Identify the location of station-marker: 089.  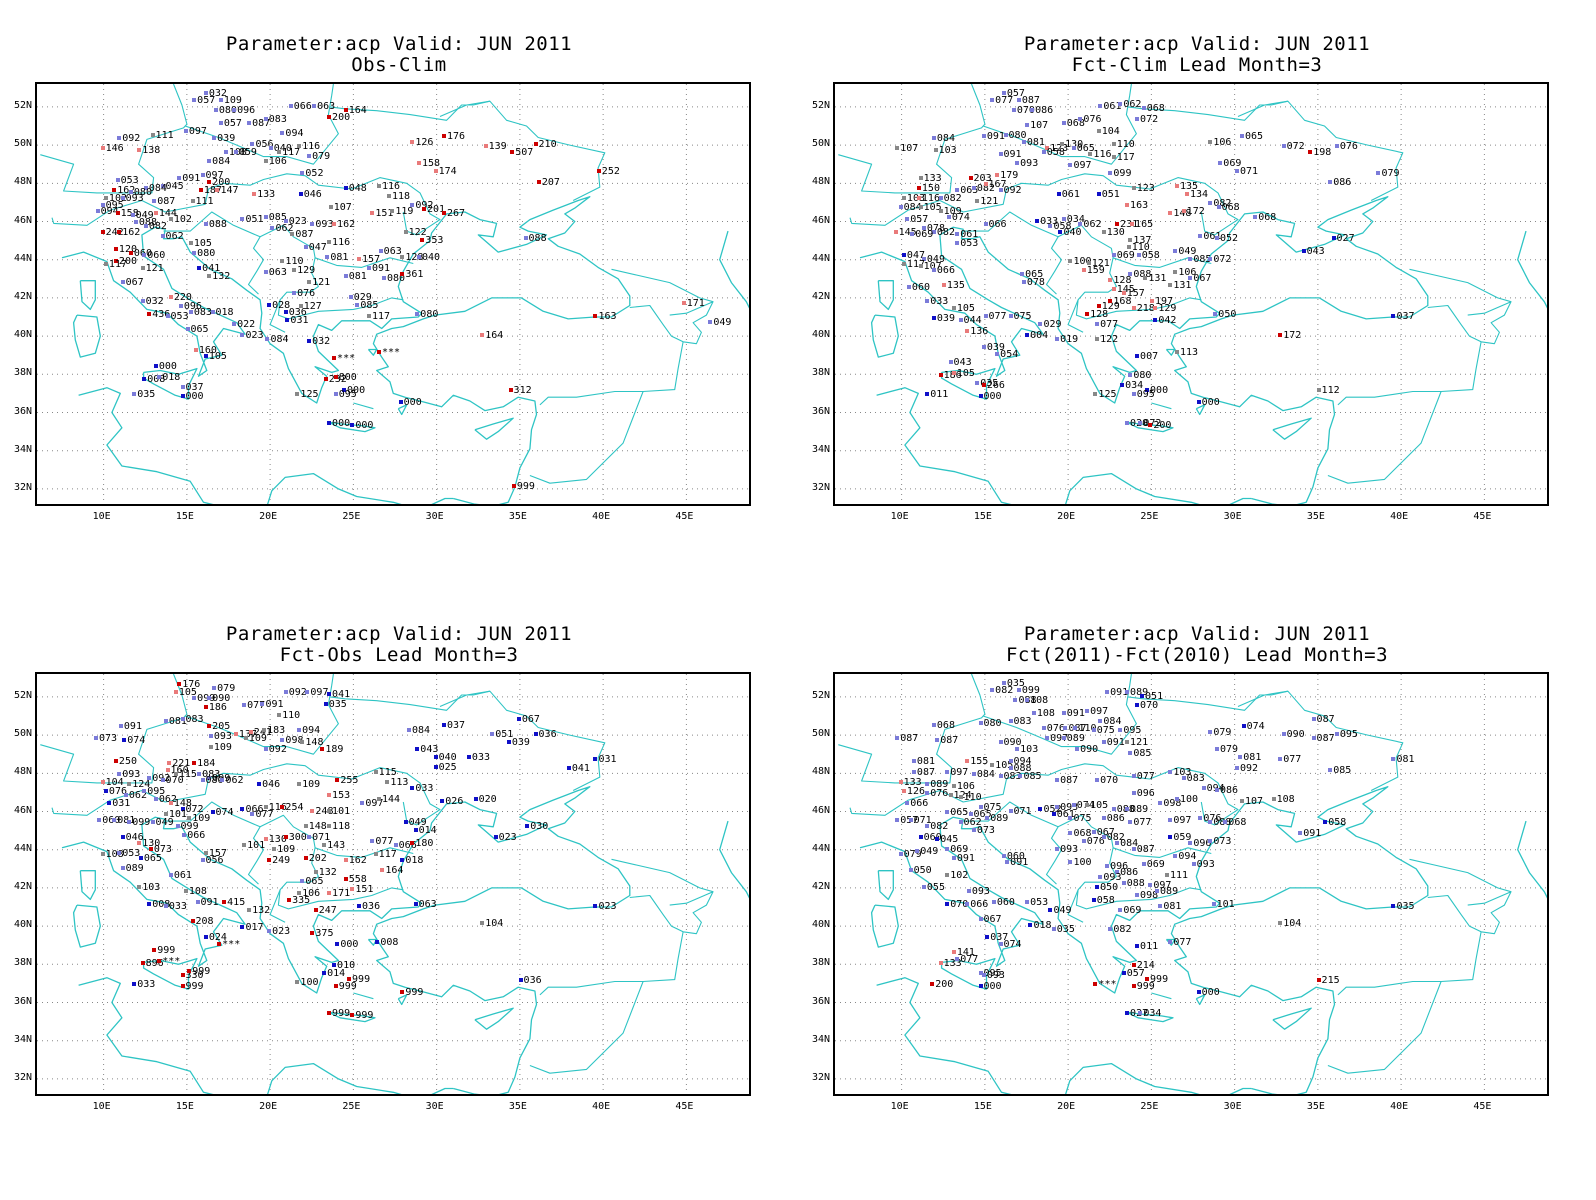
(1136, 809).